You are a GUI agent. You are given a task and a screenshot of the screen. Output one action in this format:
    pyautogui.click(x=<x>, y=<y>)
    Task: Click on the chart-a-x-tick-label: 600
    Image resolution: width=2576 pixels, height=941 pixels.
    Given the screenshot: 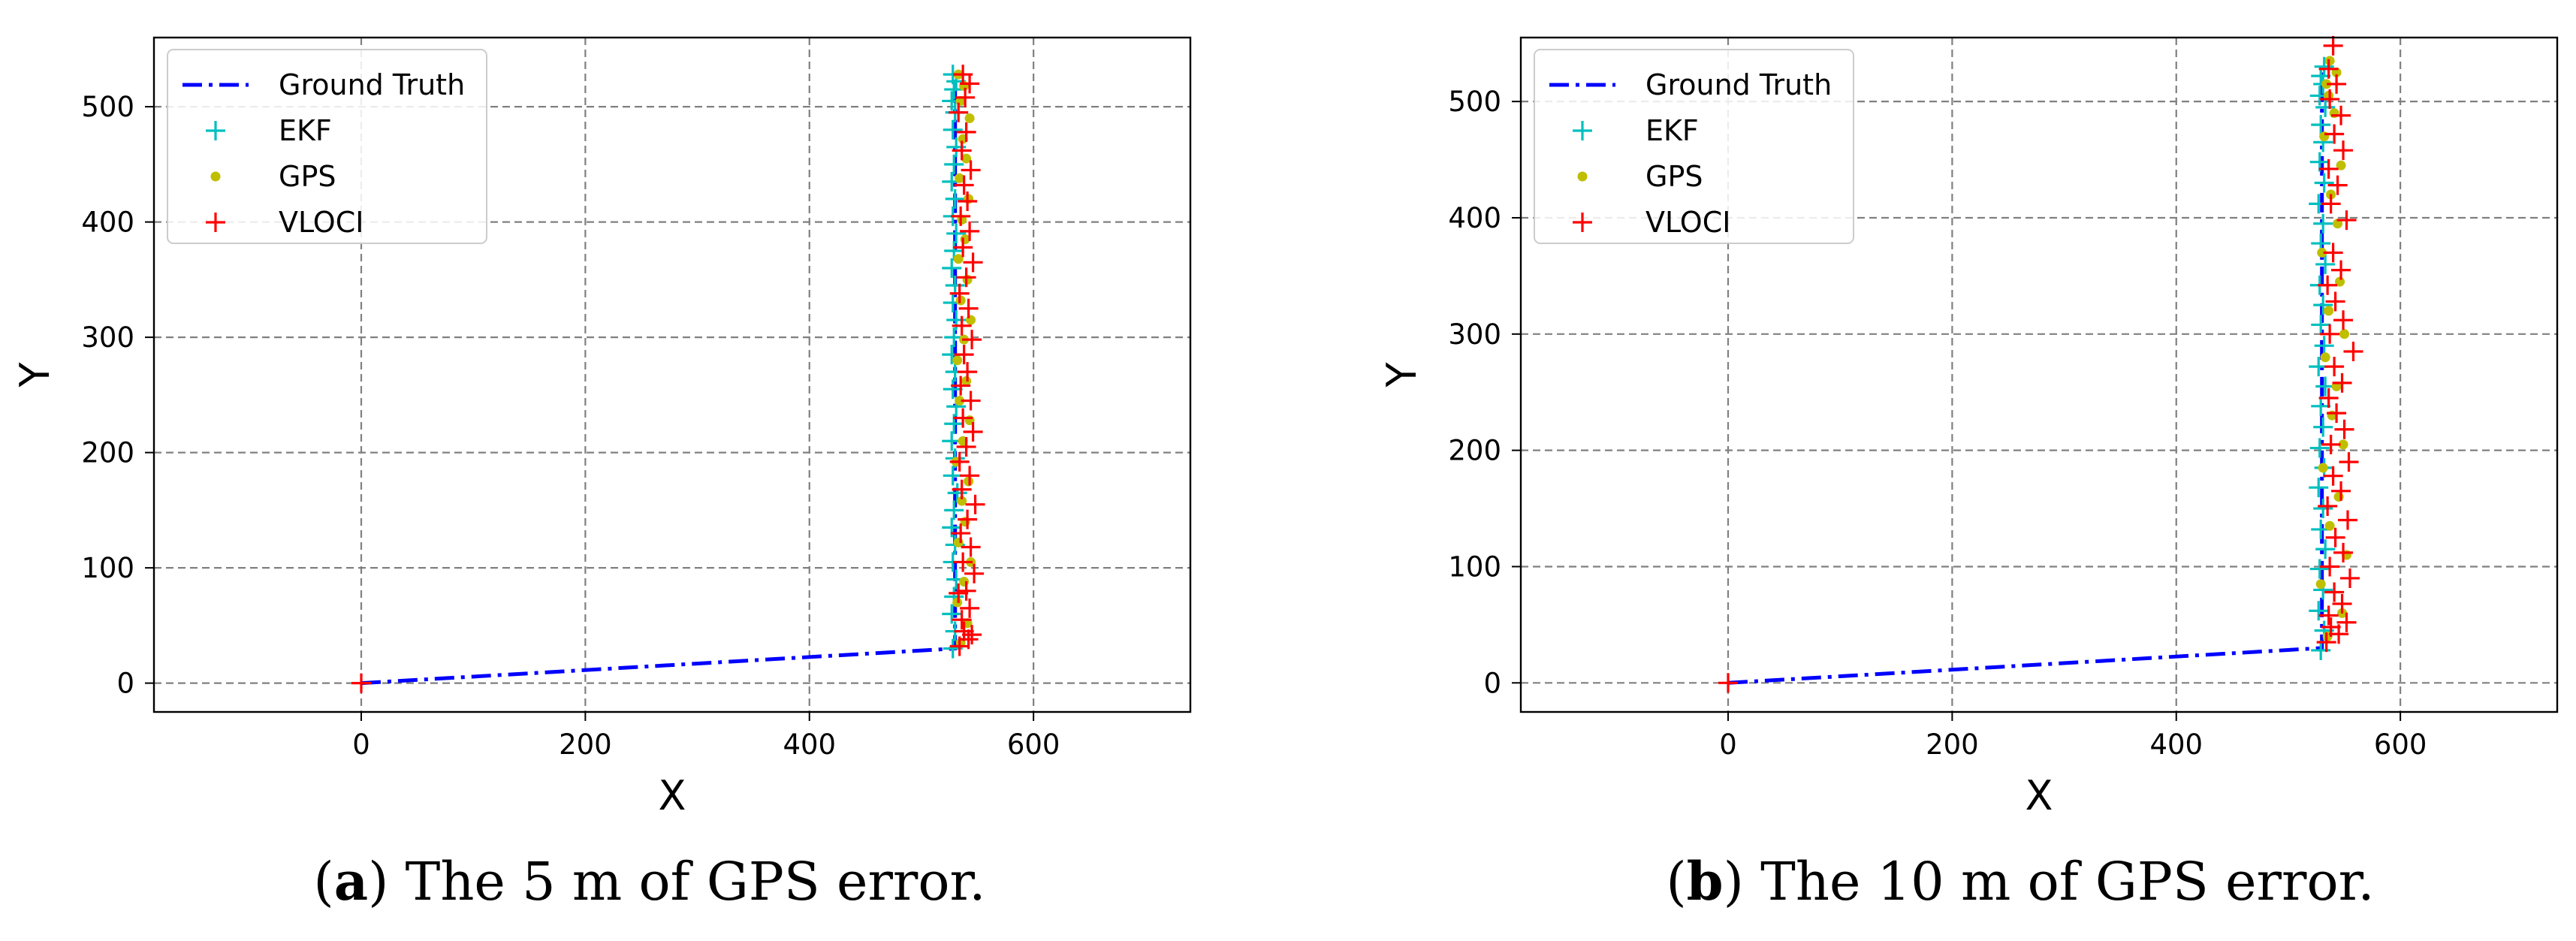 What is the action you would take?
    pyautogui.click(x=1034, y=744)
    